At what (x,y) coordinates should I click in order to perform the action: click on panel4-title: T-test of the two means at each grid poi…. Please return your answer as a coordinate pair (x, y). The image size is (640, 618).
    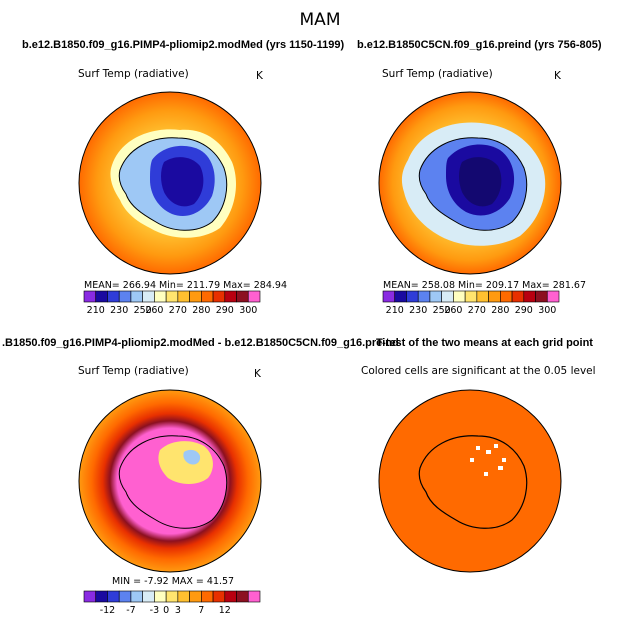
    Looking at the image, I should click on (484, 343).